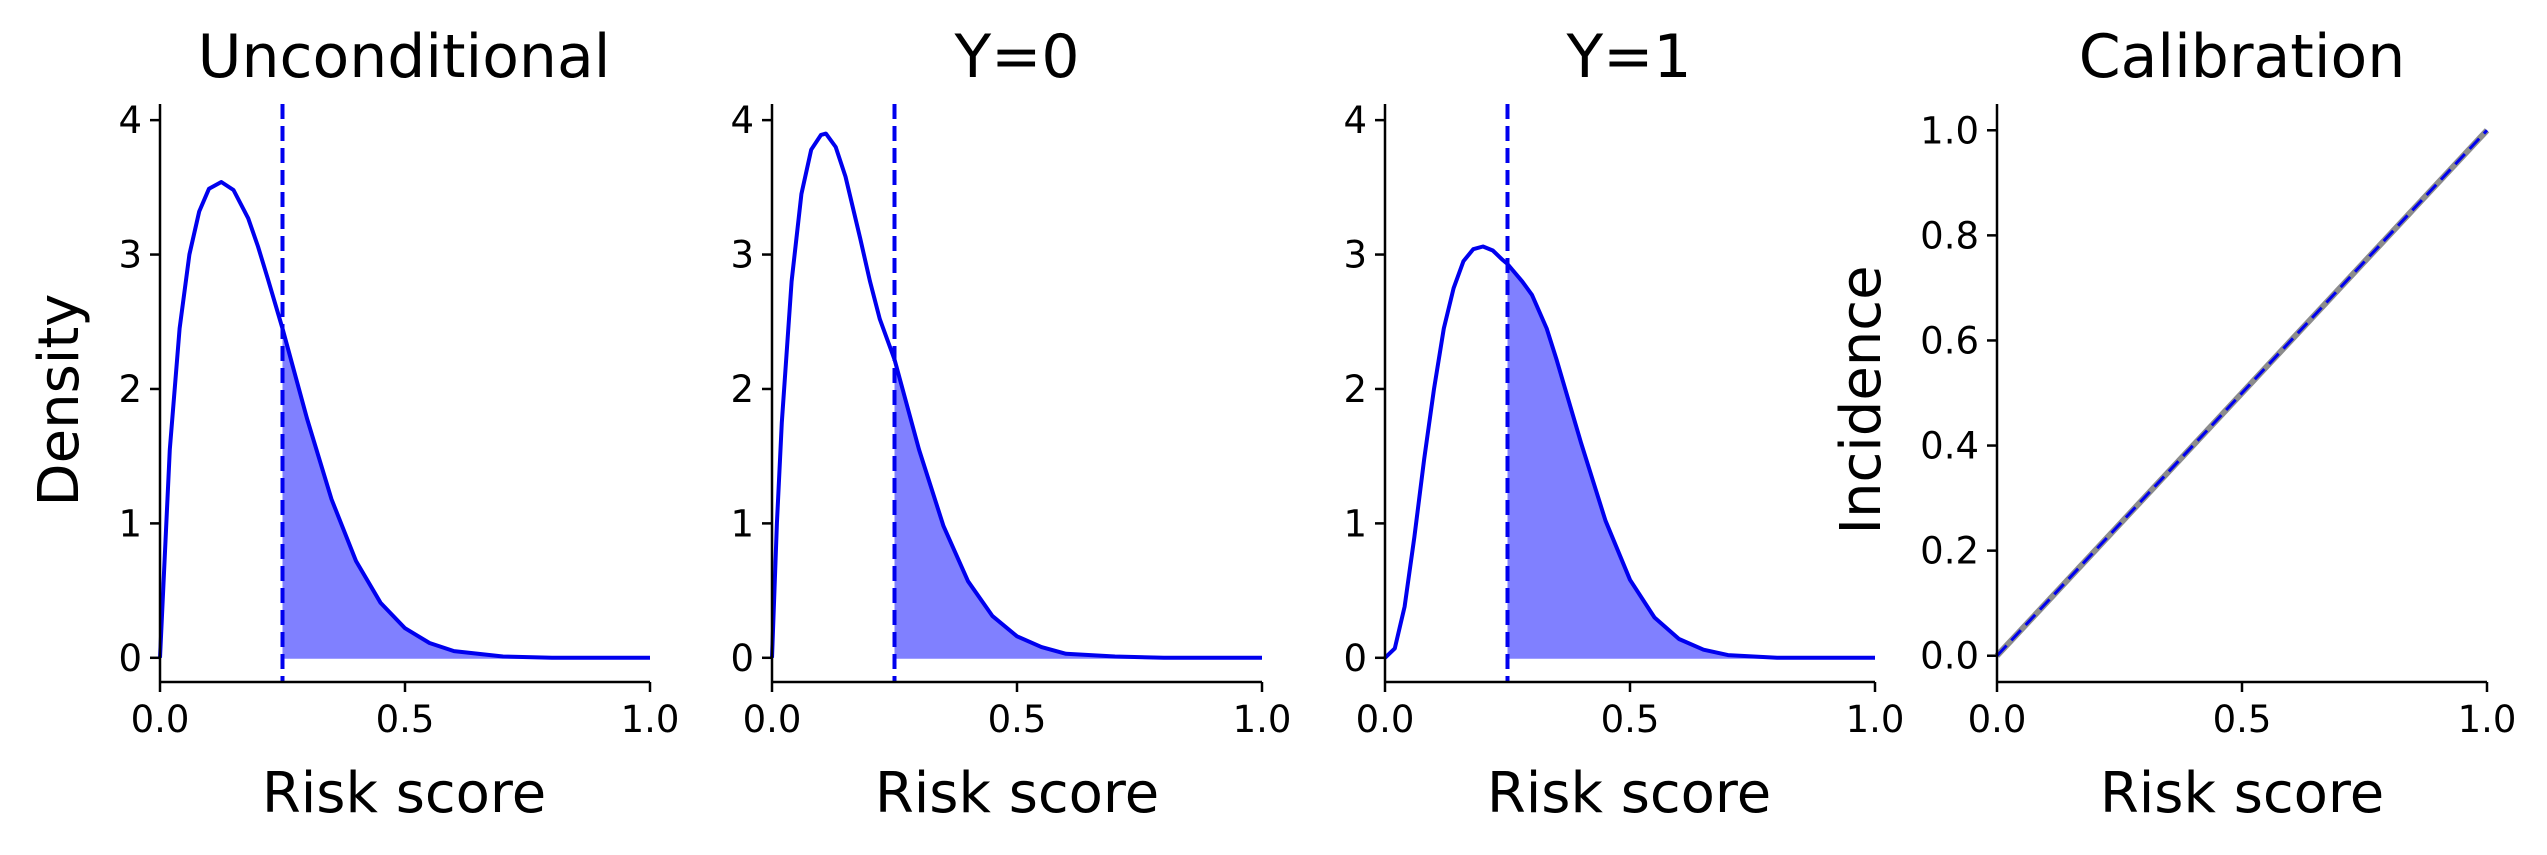 The height and width of the screenshot is (855, 2547). Describe the element at coordinates (1628, 57) in the screenshot. I see `panel-title: Y=1` at that location.